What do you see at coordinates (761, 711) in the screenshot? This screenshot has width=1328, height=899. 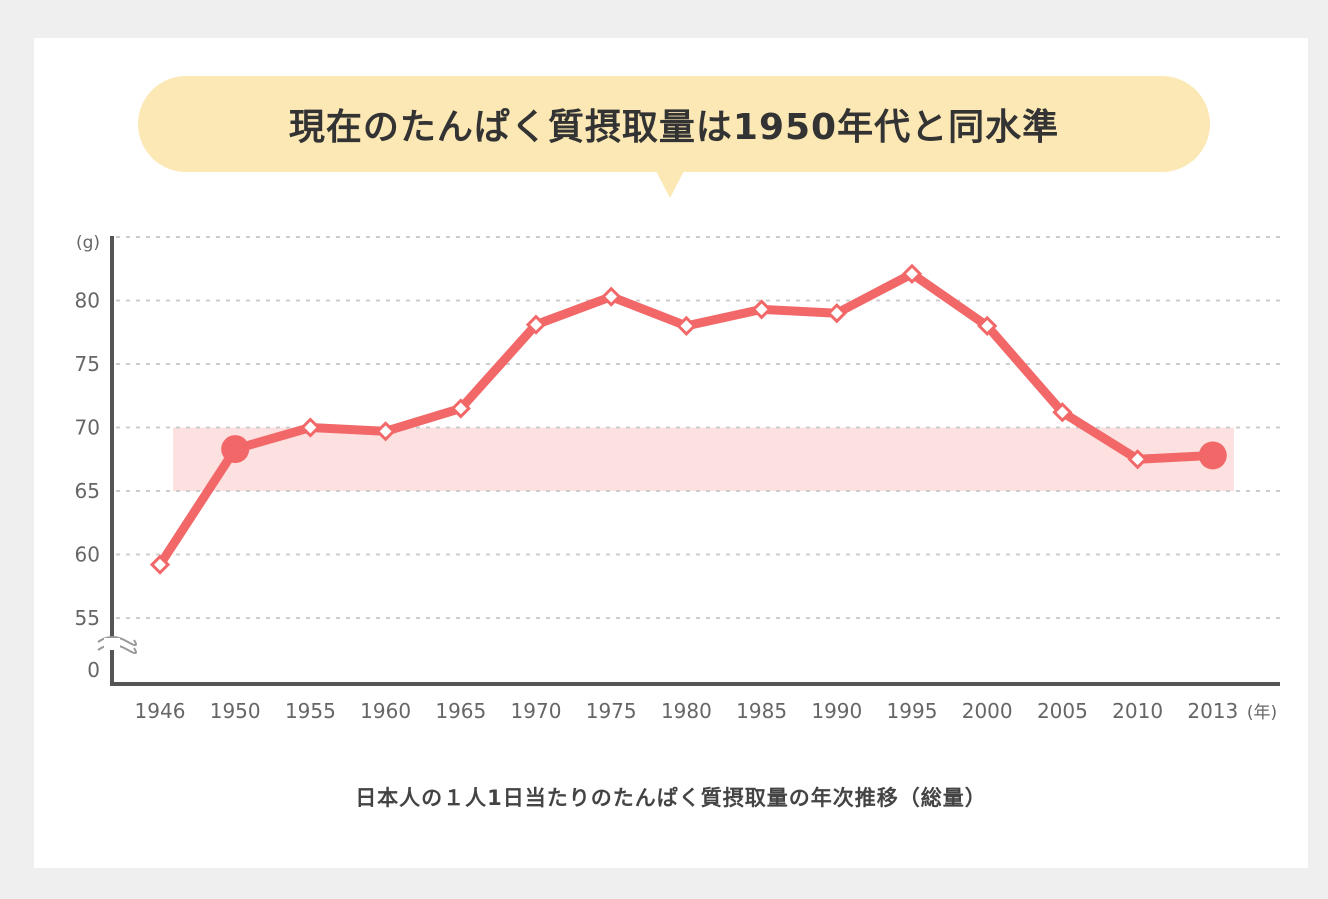 I see `x-tick-label: 1985` at bounding box center [761, 711].